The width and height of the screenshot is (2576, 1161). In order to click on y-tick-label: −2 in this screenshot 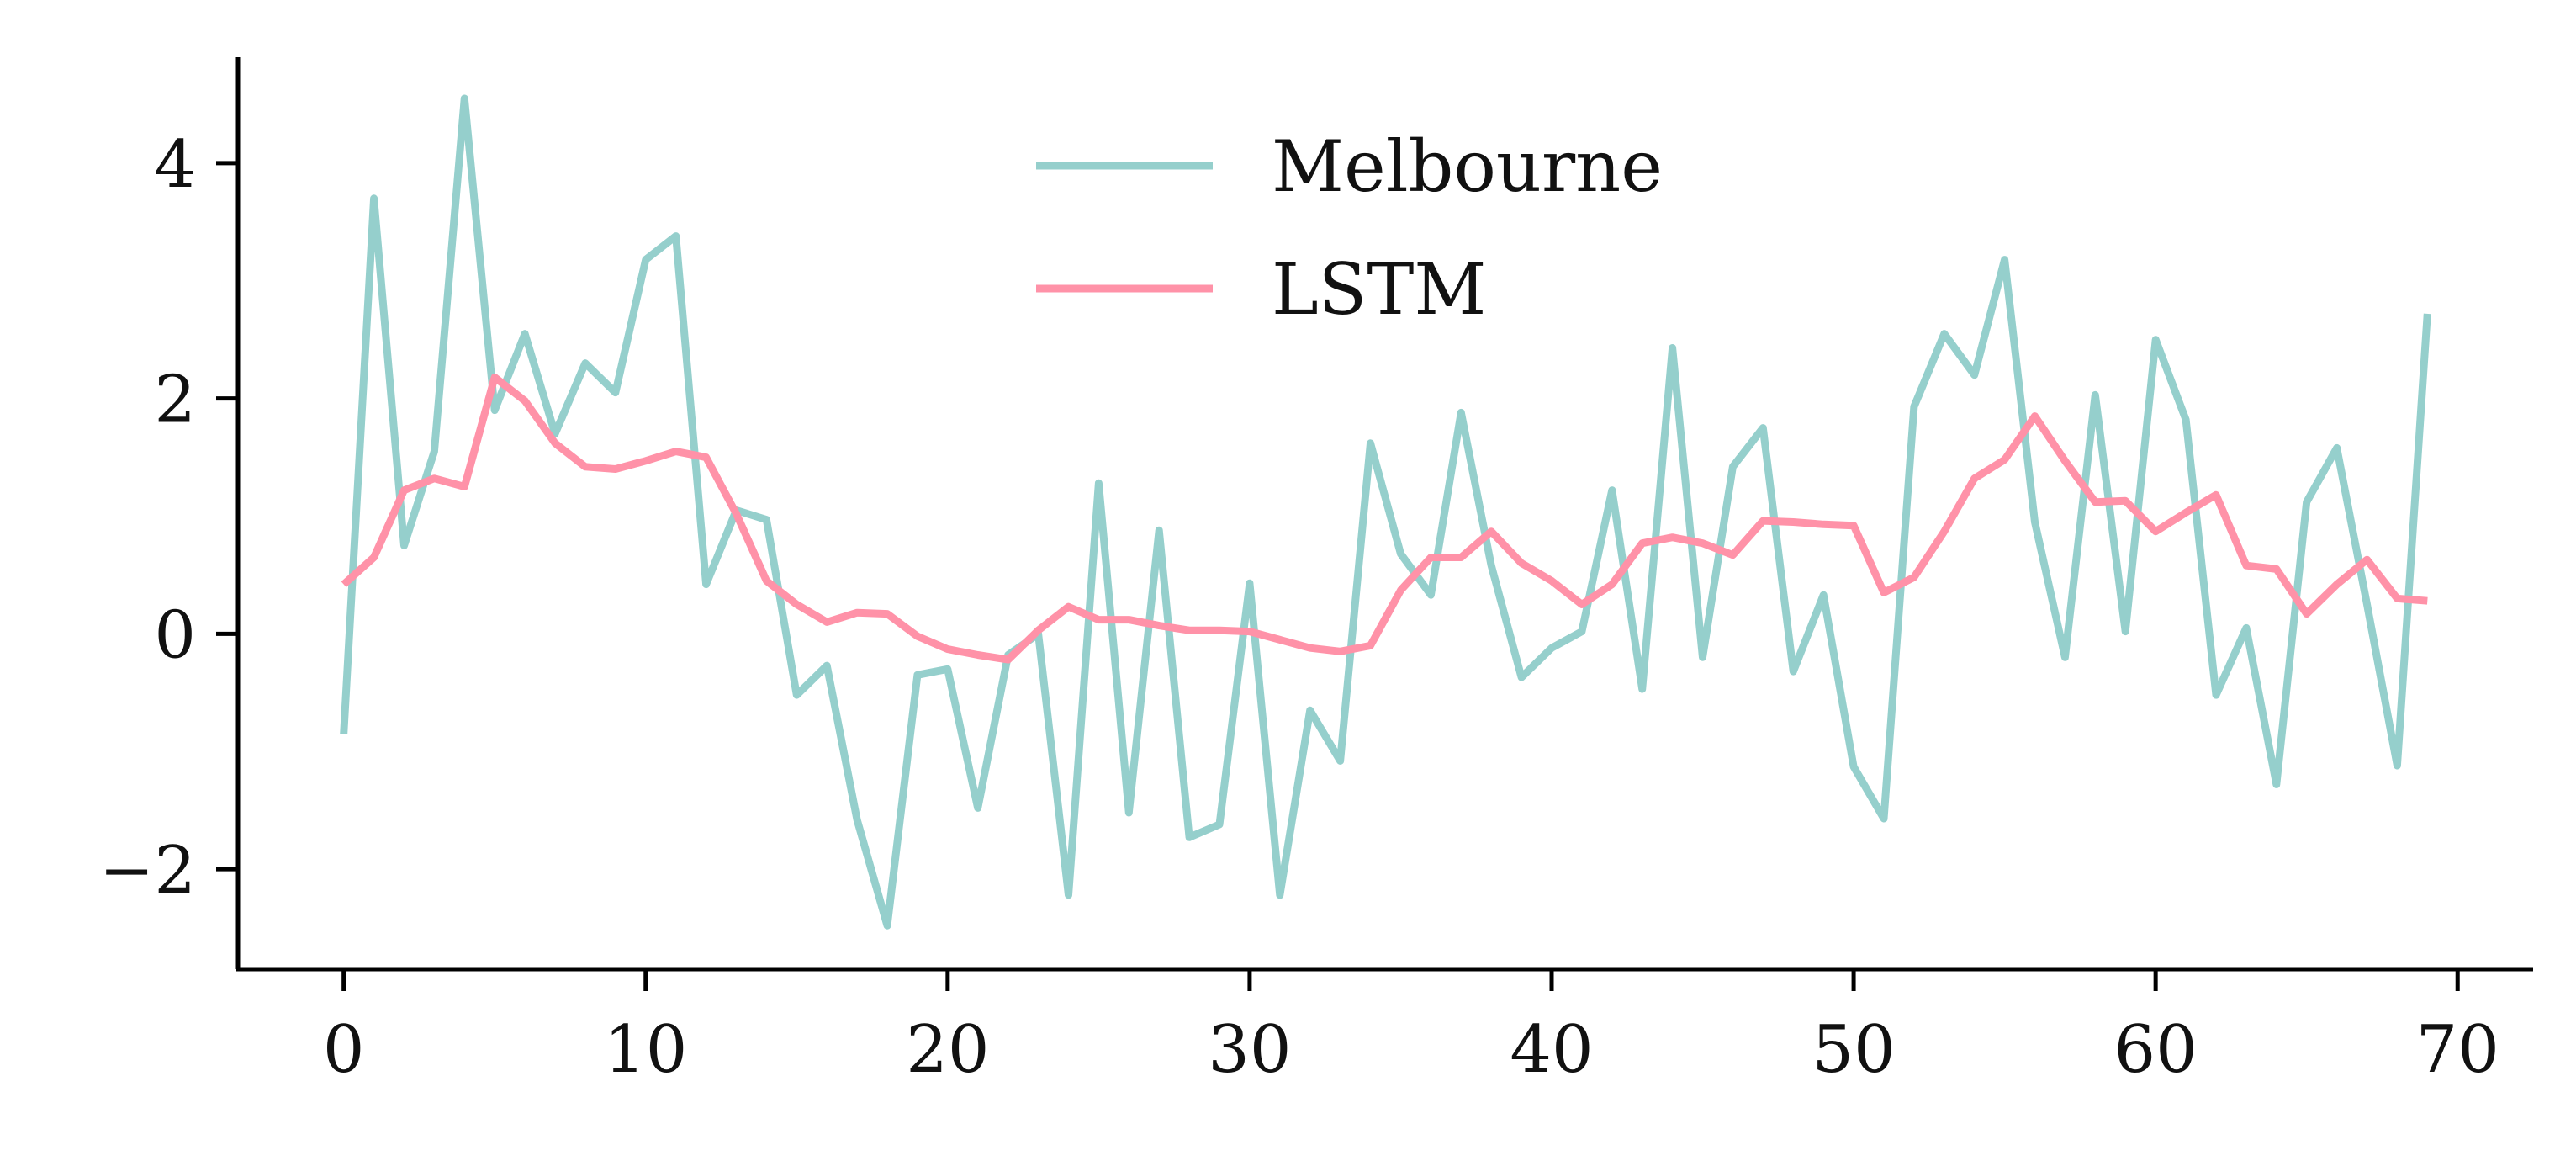, I will do `click(147, 871)`.